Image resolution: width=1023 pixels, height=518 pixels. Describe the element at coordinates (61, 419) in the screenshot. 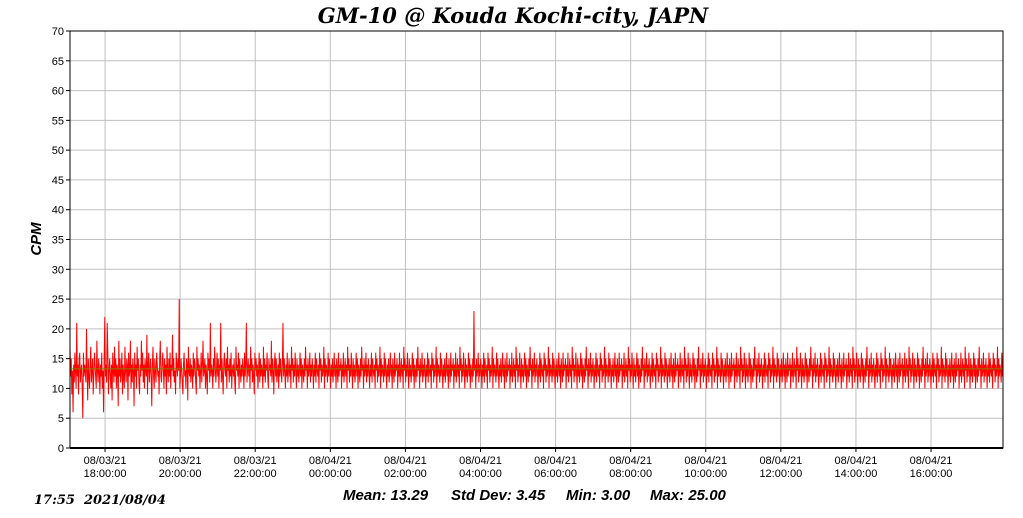

I see `y-tick-label: 5` at that location.